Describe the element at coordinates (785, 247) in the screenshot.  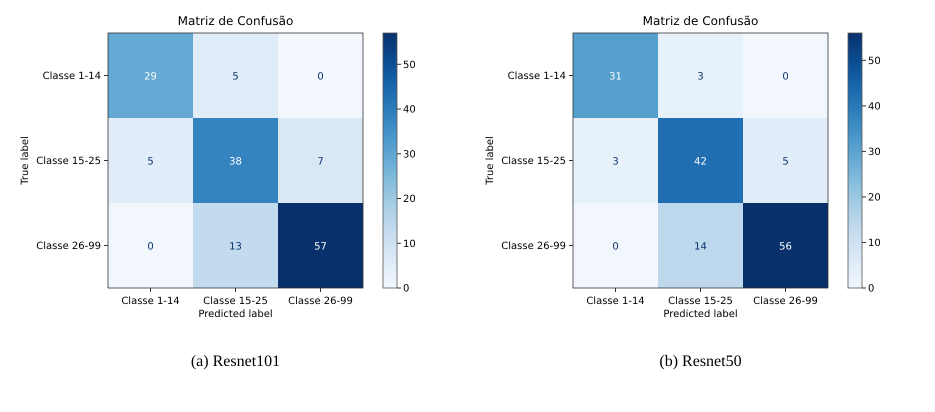
I see `data-label: 56` at that location.